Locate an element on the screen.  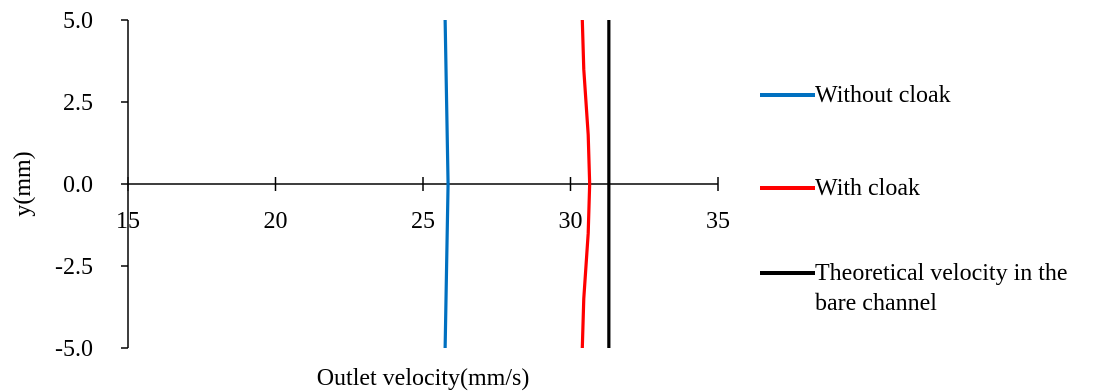
series-with-cloak is located at coordinates (586, 184).